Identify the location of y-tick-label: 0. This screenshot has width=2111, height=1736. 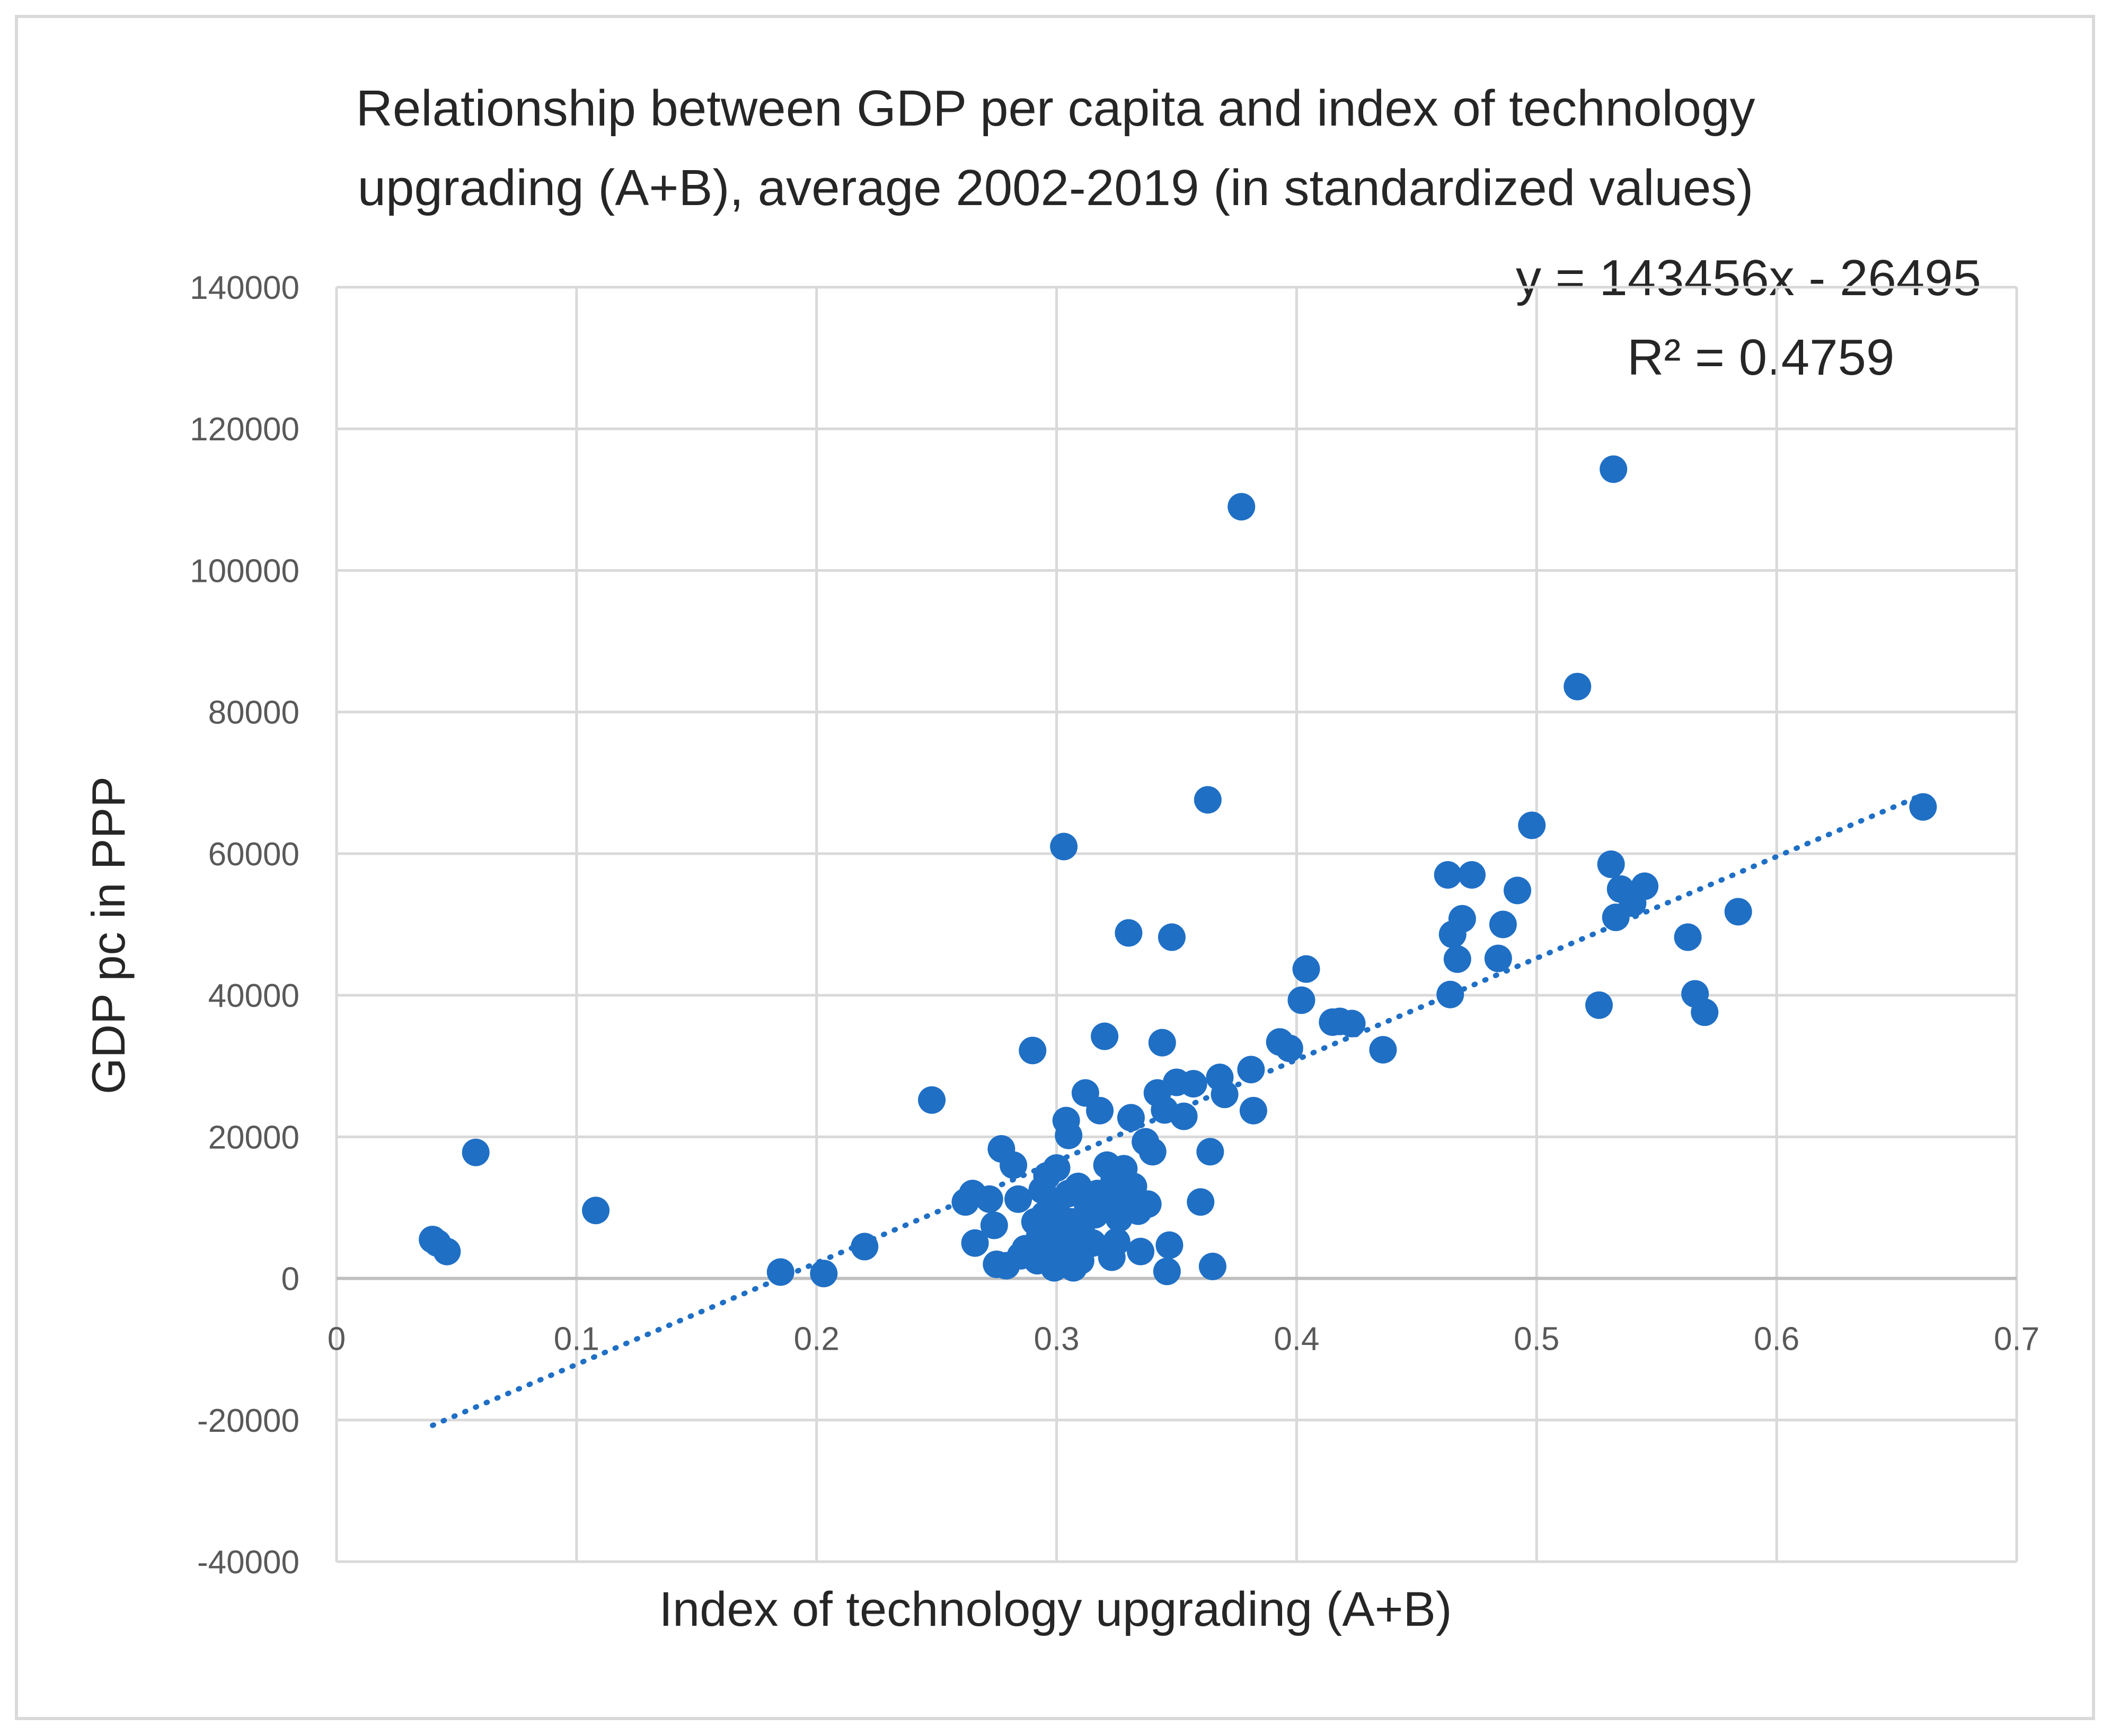
(290, 1279).